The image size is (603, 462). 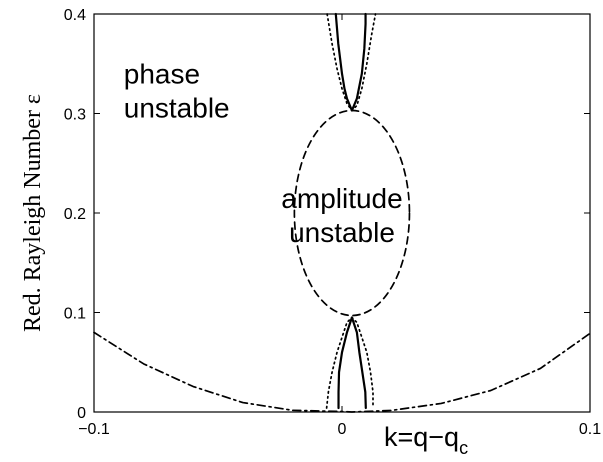 What do you see at coordinates (94, 429) in the screenshot?
I see `x-tick-label: −0.1` at bounding box center [94, 429].